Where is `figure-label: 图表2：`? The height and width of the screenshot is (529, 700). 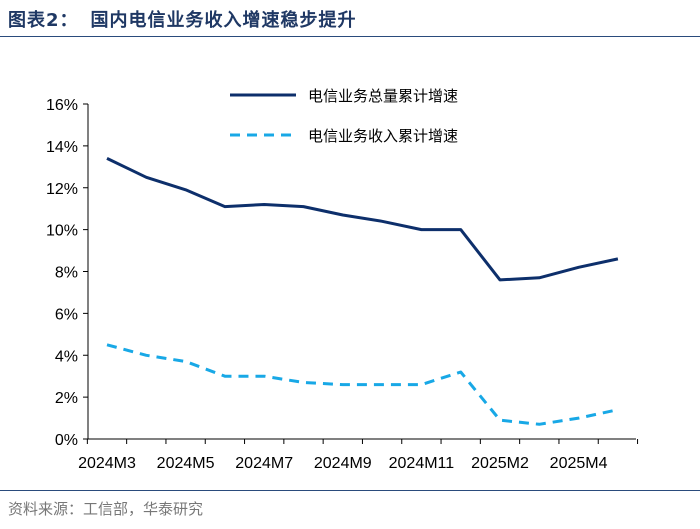 figure-label: 图表2： is located at coordinates (43, 20).